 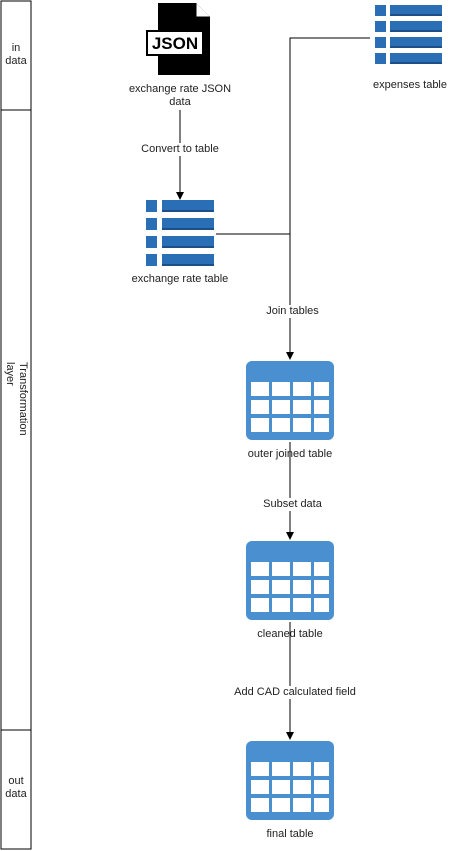 I want to click on lane-label-out: out data, so click(x=16, y=788).